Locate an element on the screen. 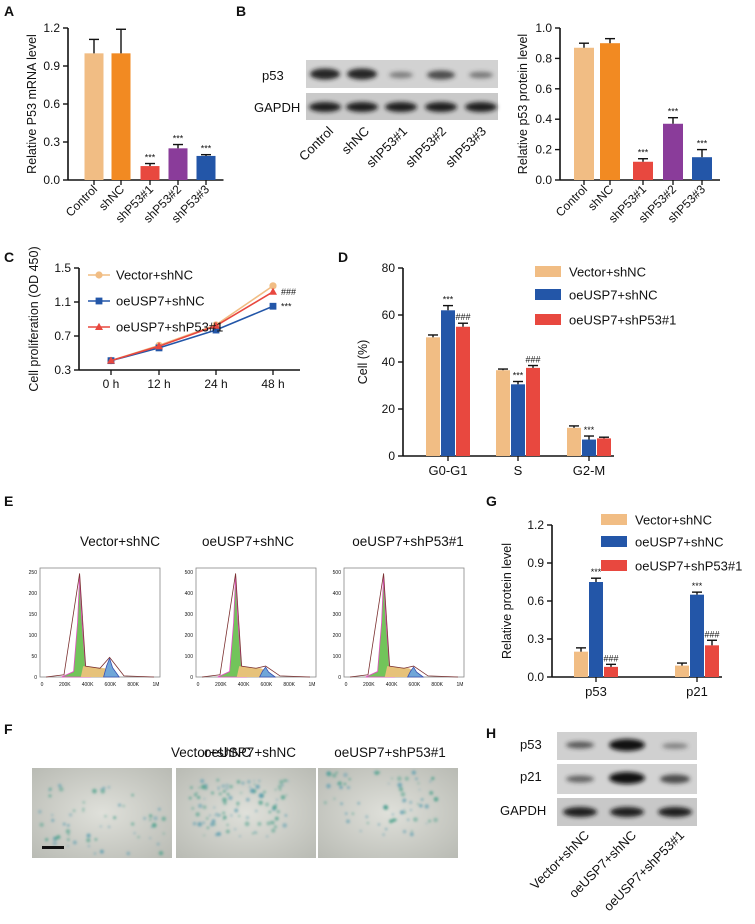 The height and width of the screenshot is (924, 755). flow-x-tick-label: 0 is located at coordinates (42, 685).